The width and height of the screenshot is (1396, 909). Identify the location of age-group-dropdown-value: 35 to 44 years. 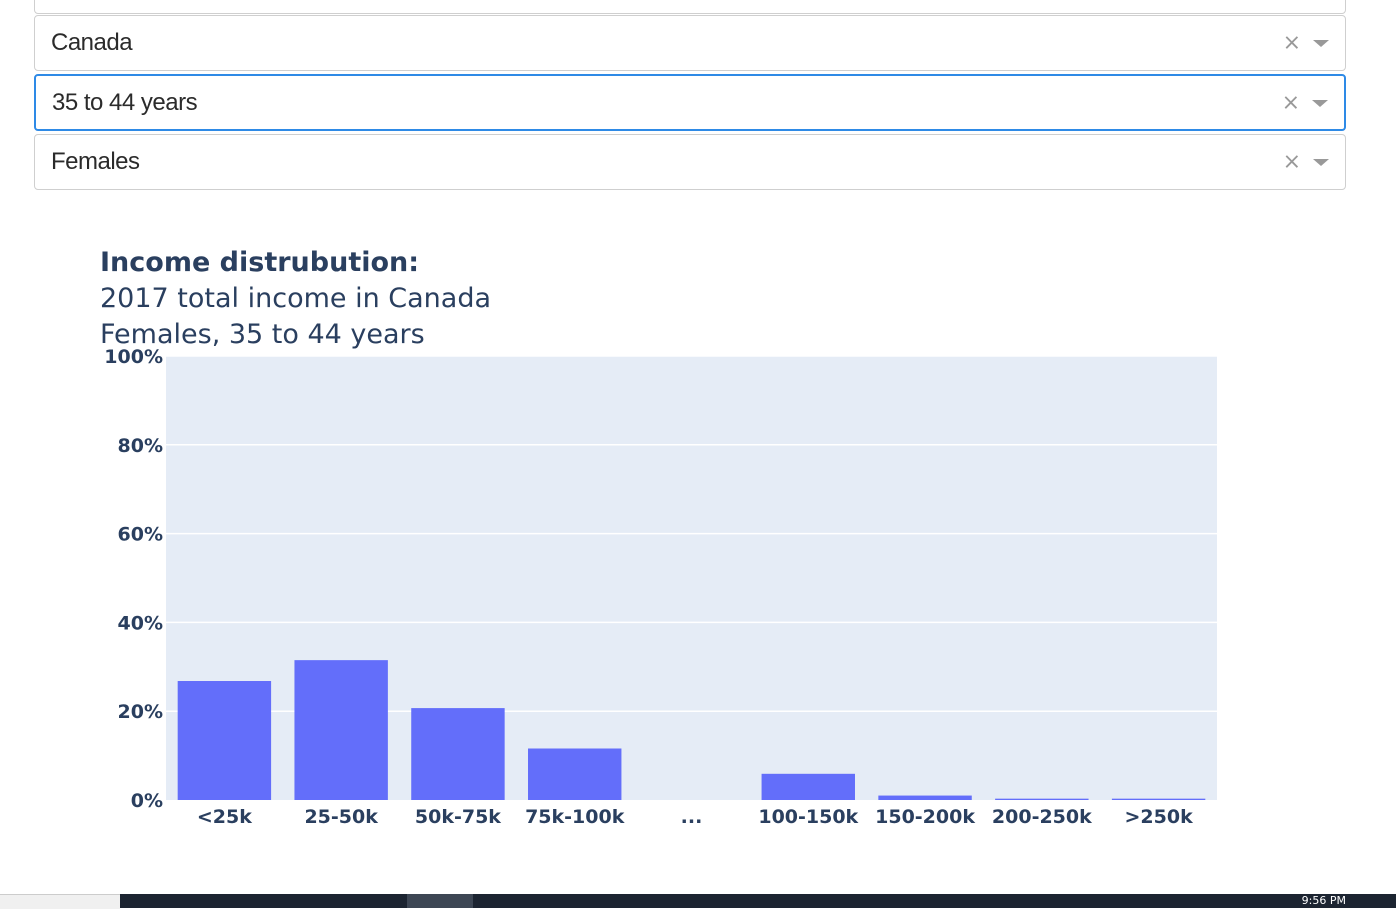
(125, 102).